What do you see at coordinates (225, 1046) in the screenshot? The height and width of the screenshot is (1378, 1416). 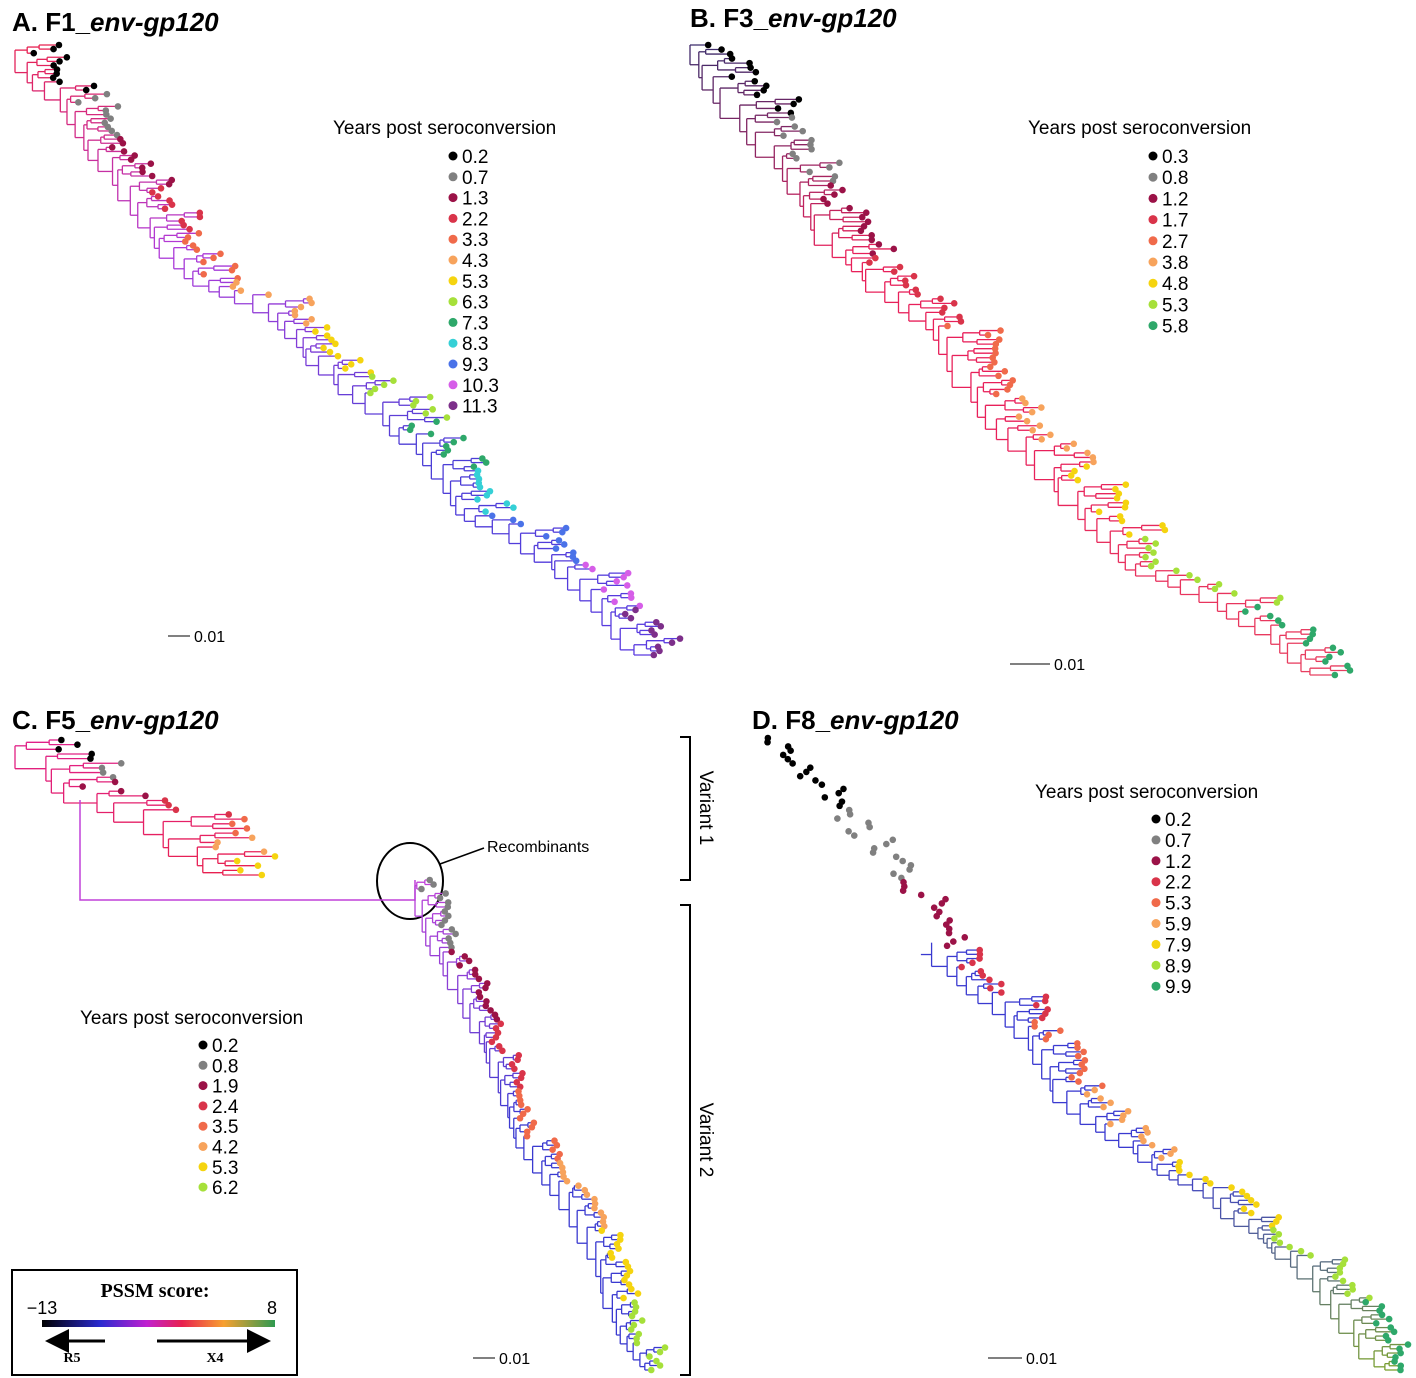 I see `legend-item: 0.2` at bounding box center [225, 1046].